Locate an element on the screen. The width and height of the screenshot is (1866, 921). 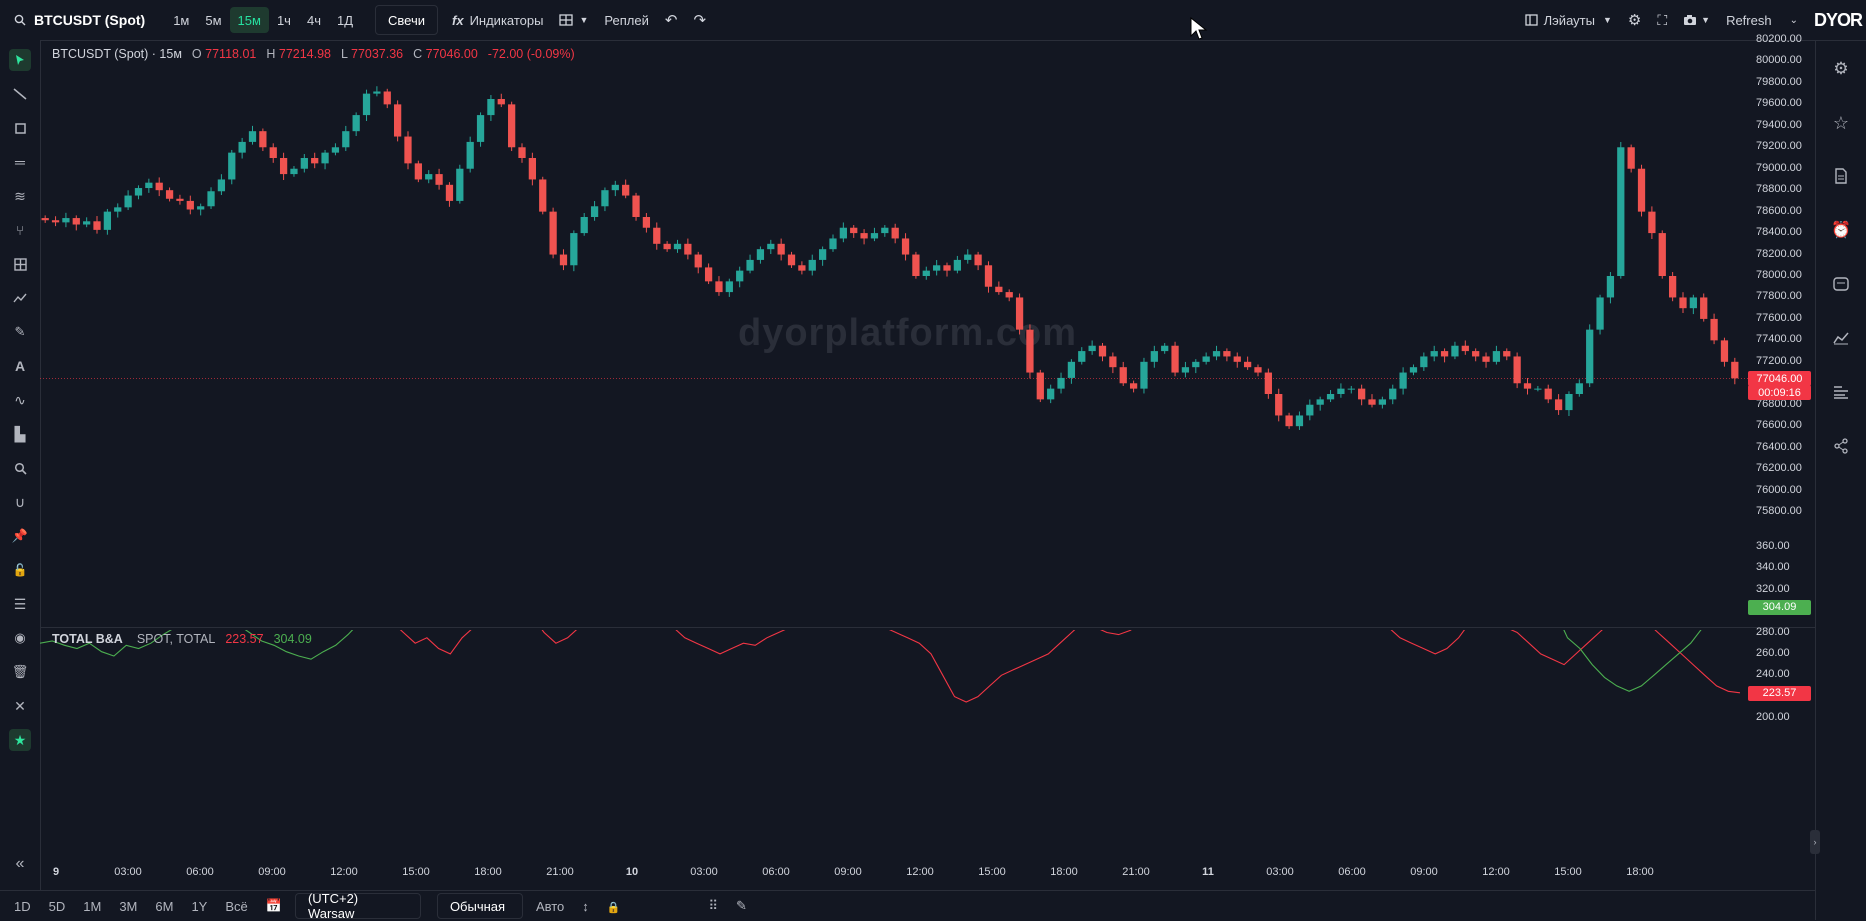
timeframe-5m: 5м is located at coordinates (213, 20).